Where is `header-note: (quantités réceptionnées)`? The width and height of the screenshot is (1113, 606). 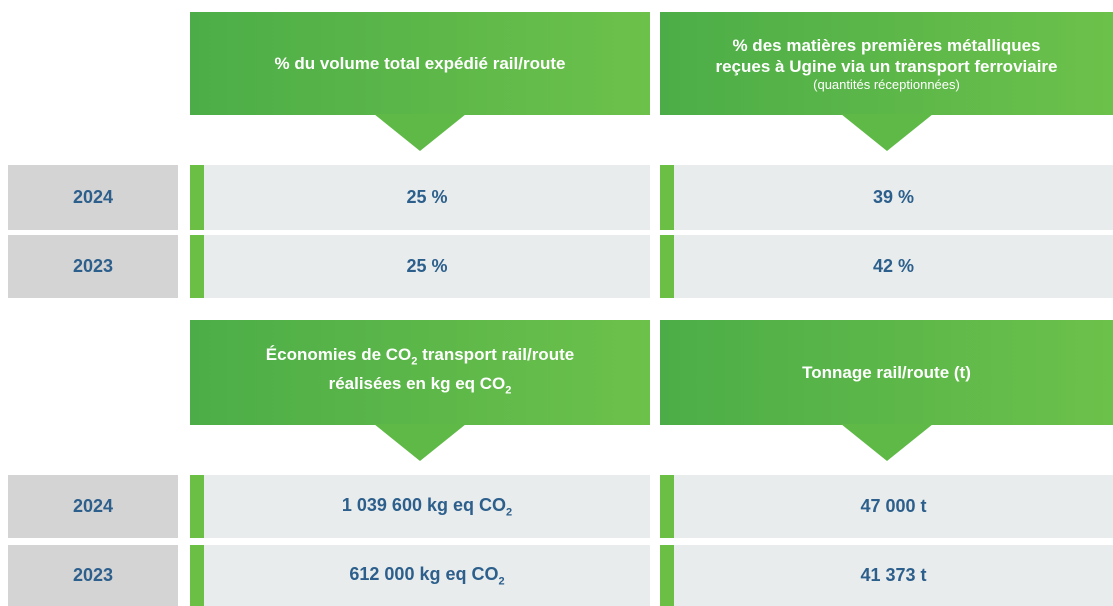
header-note: (quantités réceptionnées) is located at coordinates (886, 84).